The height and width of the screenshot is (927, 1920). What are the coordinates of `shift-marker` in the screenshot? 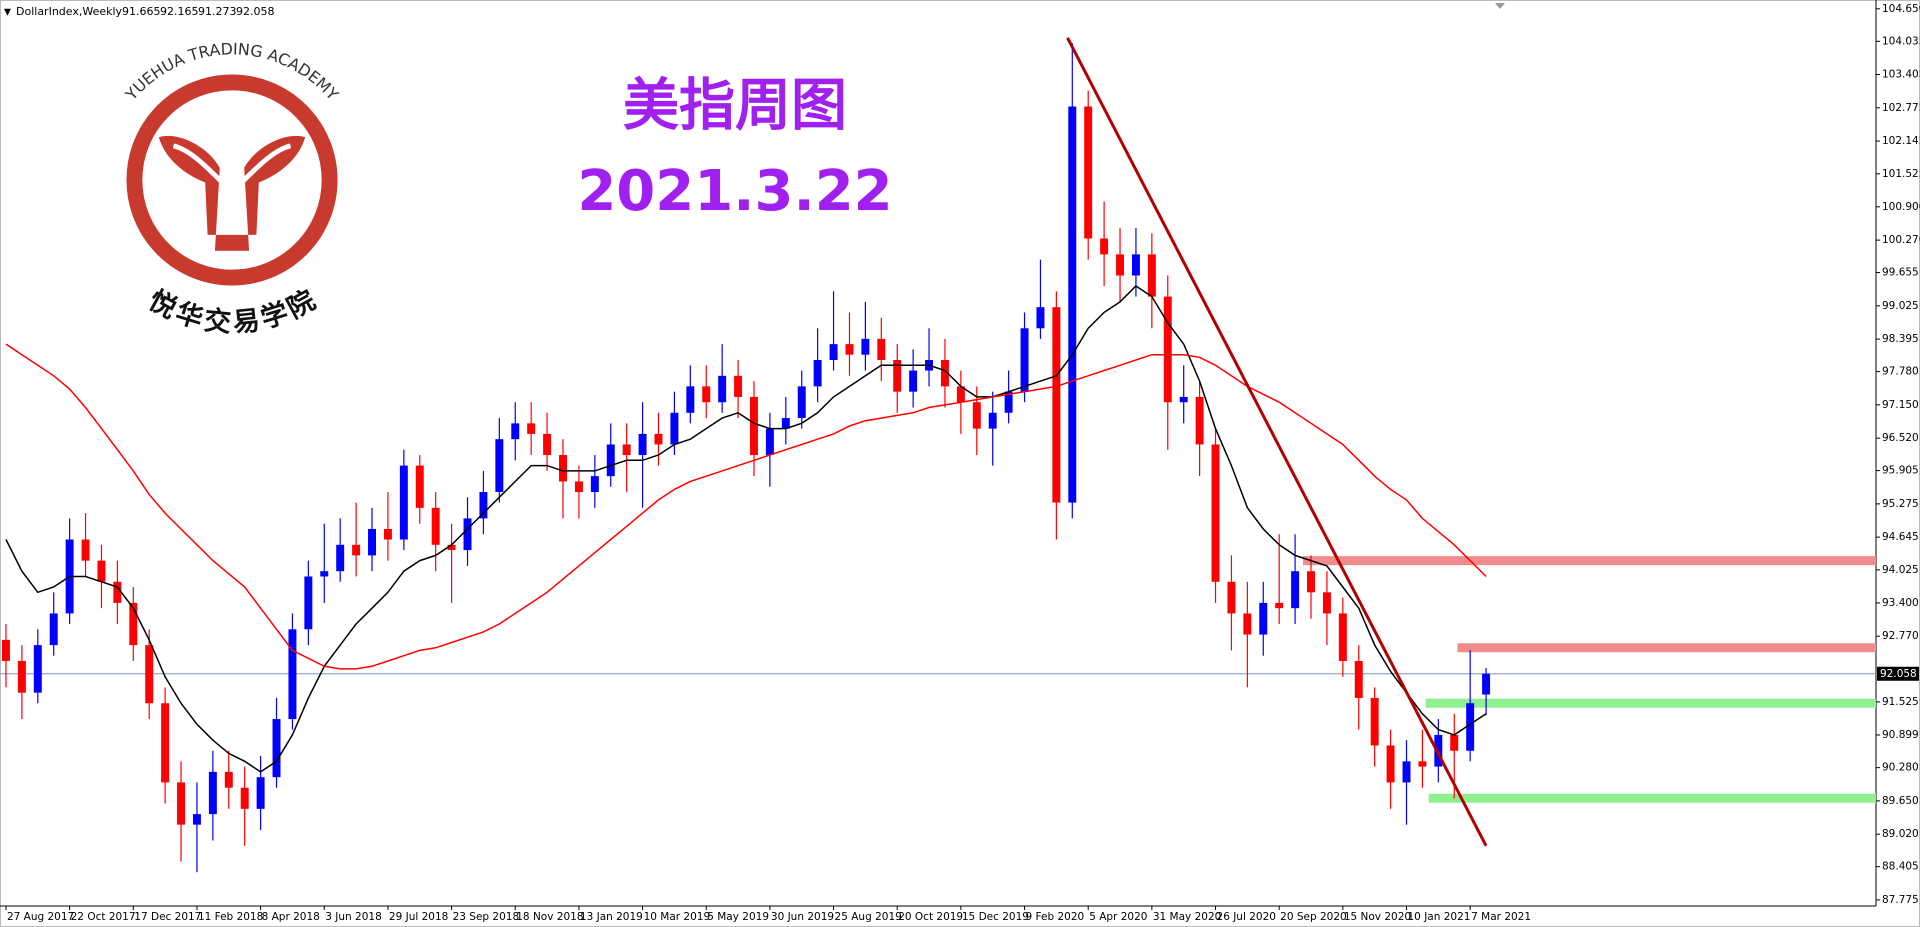 It's located at (1500, 6).